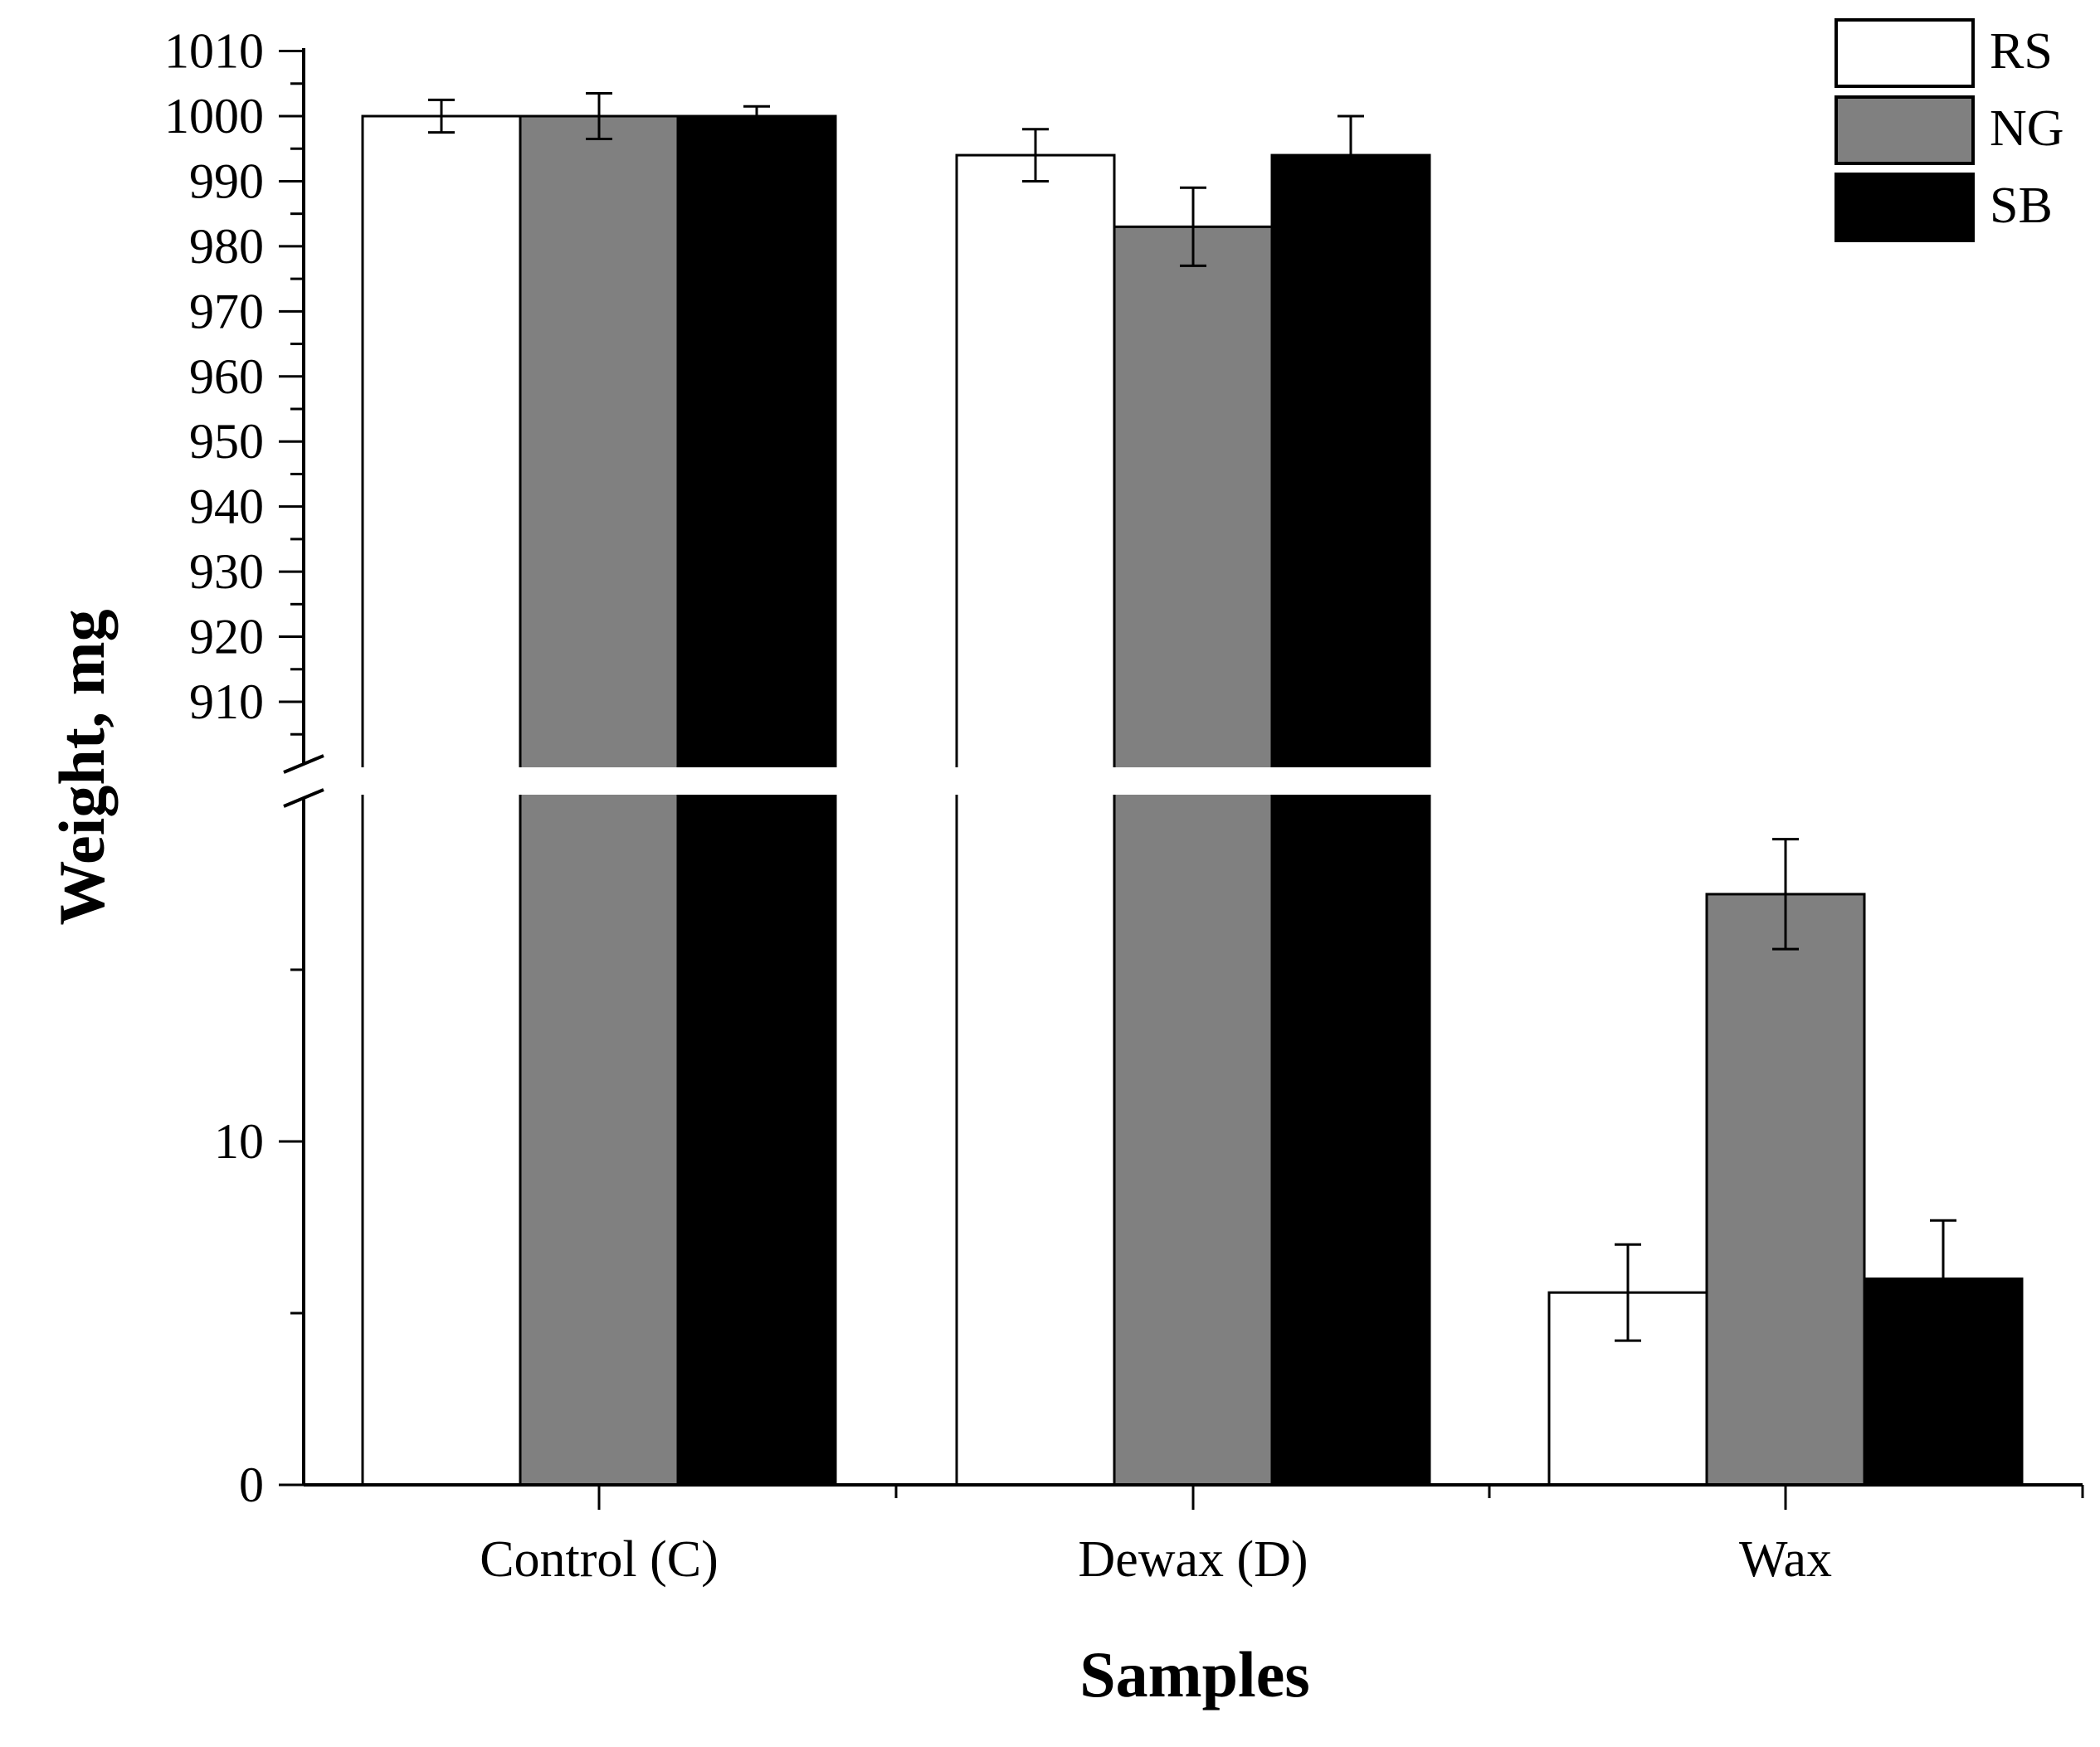  What do you see at coordinates (1194, 1674) in the screenshot?
I see `x-axis-title: Samples` at bounding box center [1194, 1674].